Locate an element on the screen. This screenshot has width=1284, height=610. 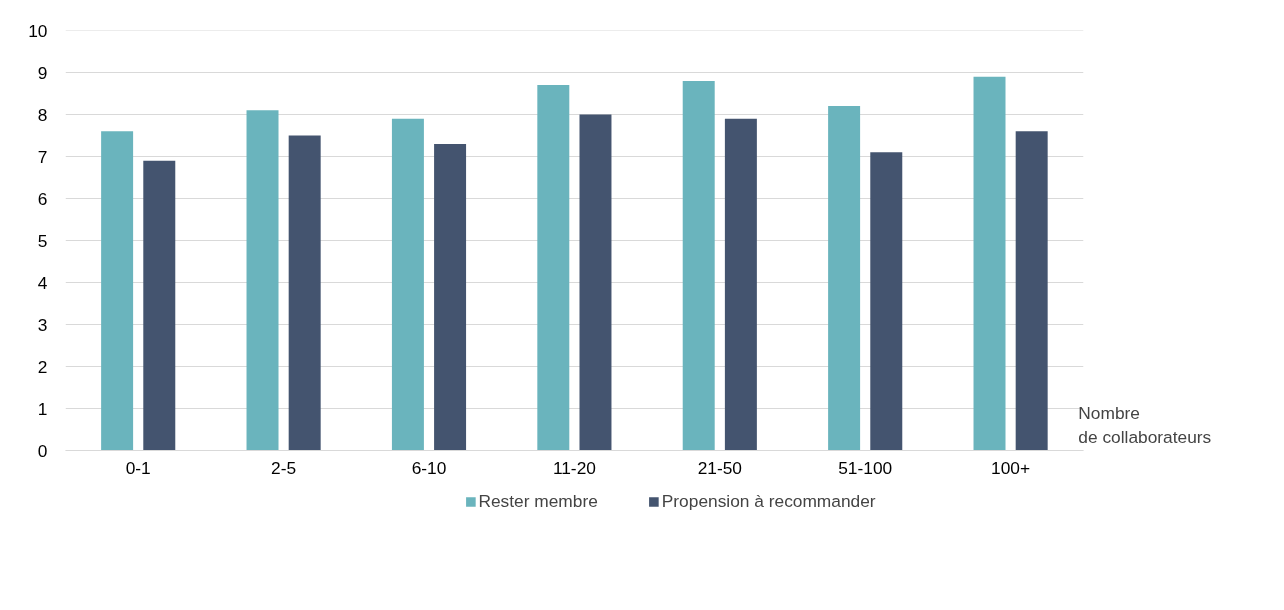
y-tick-label: 1 is located at coordinates (42, 408).